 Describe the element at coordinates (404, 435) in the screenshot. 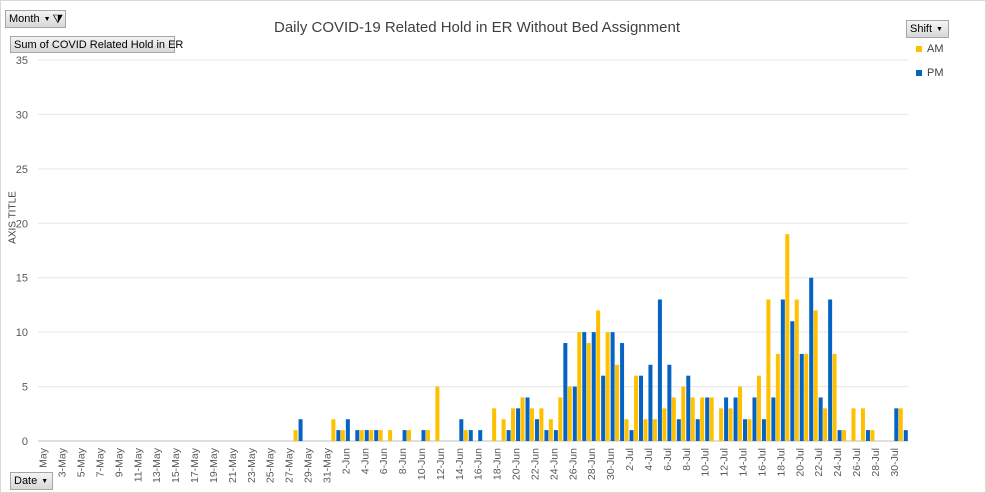

I see `bar-pm-8-Jun` at that location.